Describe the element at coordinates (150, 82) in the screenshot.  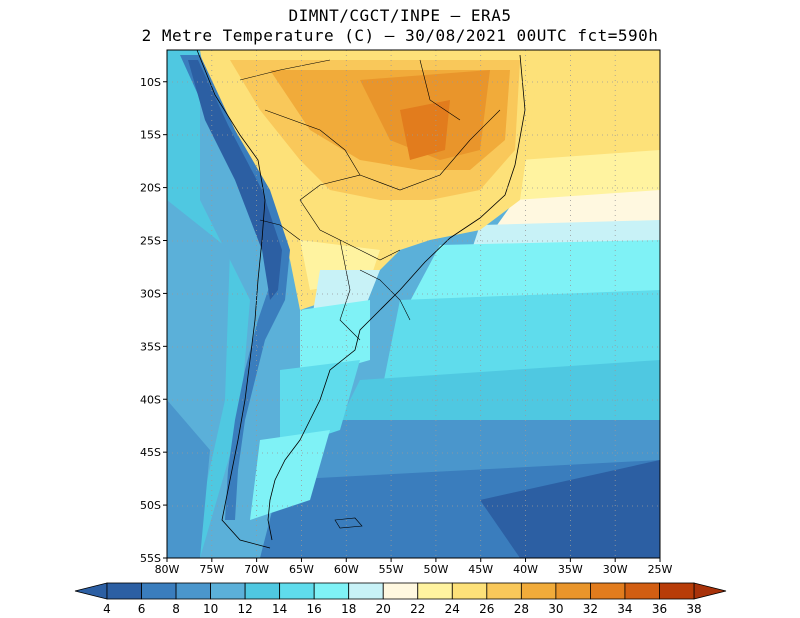
I see `lat-tick-label: 10S` at that location.